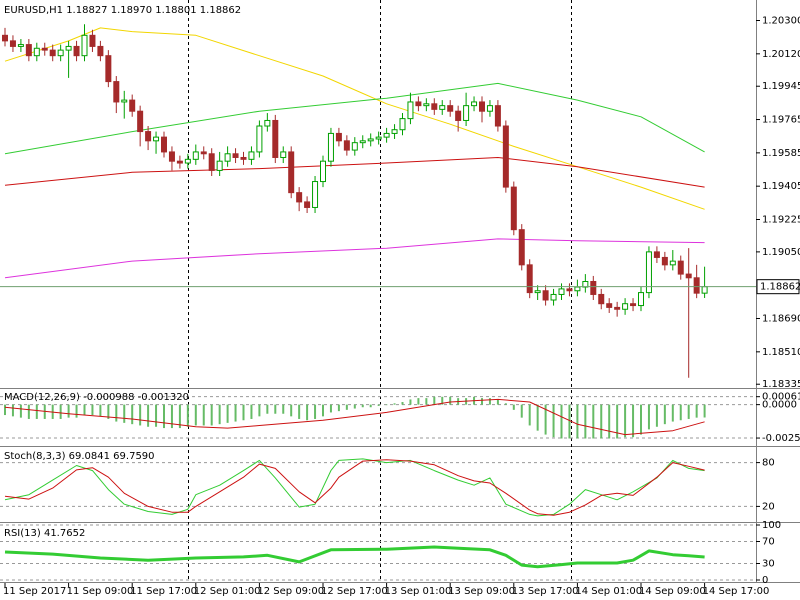  What do you see at coordinates (771, 525) in the screenshot?
I see `y-tick-label: 100` at bounding box center [771, 525].